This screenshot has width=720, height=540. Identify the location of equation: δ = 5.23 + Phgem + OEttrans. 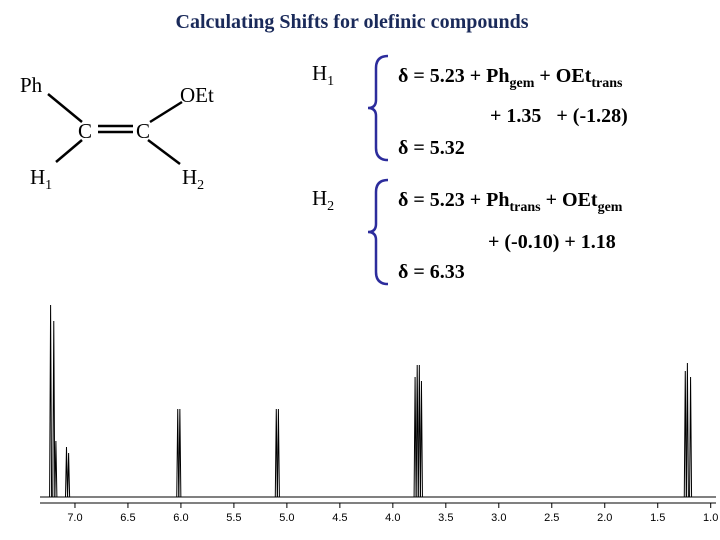
(510, 78).